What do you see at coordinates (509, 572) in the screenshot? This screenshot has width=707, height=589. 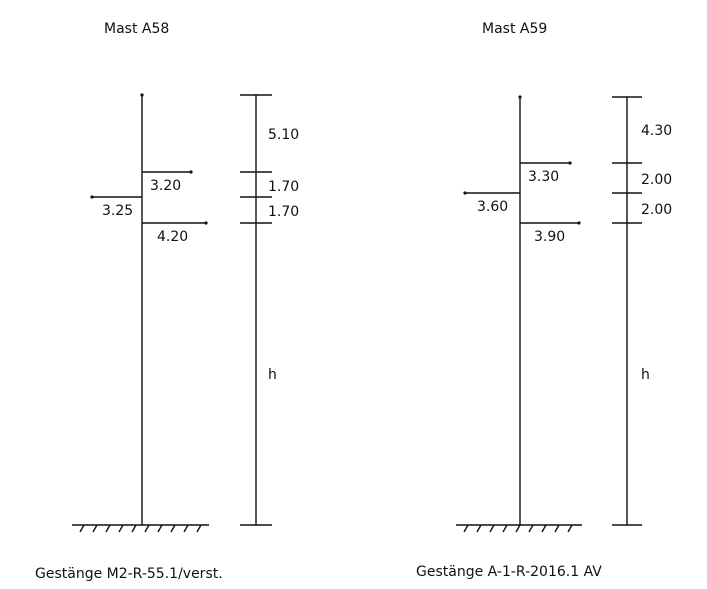 I see `crossarm-type-caption: Gestänge A-1-R-2016.1 AV` at bounding box center [509, 572].